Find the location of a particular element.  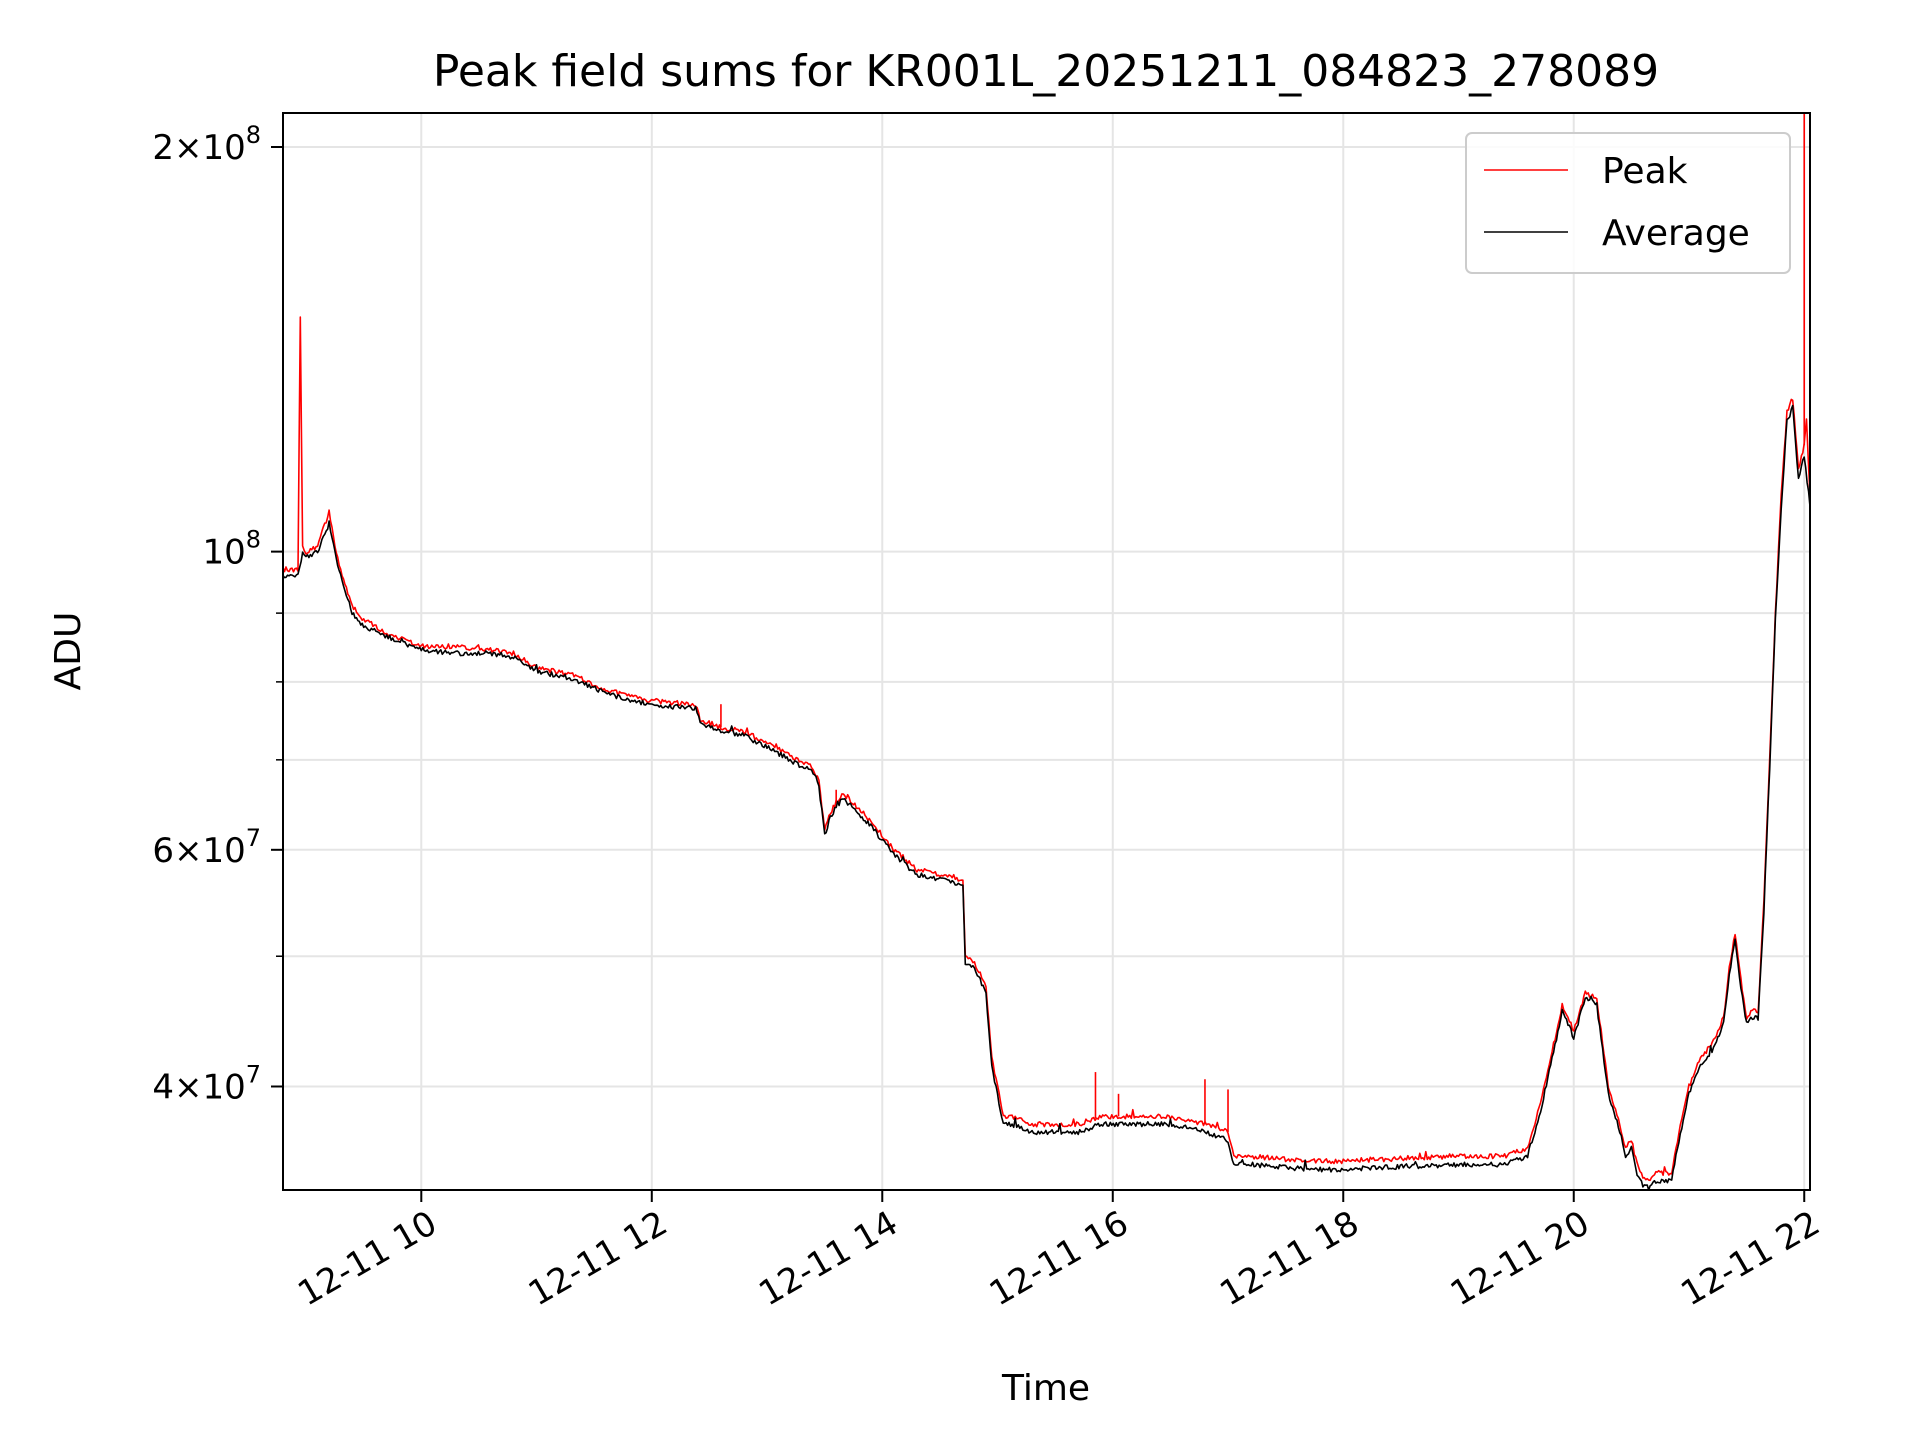

y-tick-label: 2×108 is located at coordinates (206, 144).